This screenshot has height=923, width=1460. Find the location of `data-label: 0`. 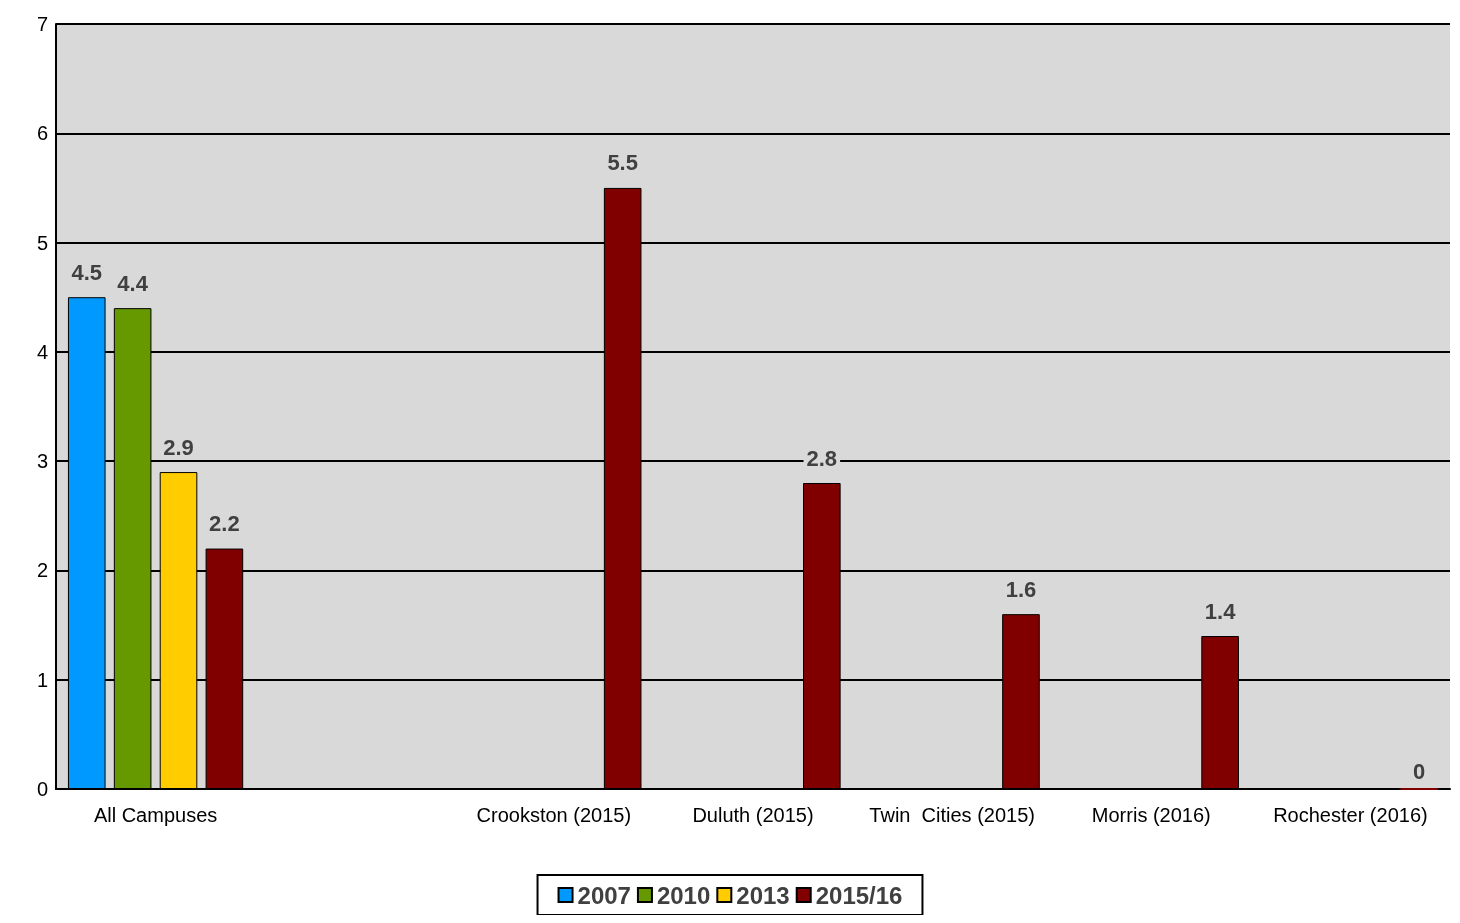

data-label: 0 is located at coordinates (1419, 771).